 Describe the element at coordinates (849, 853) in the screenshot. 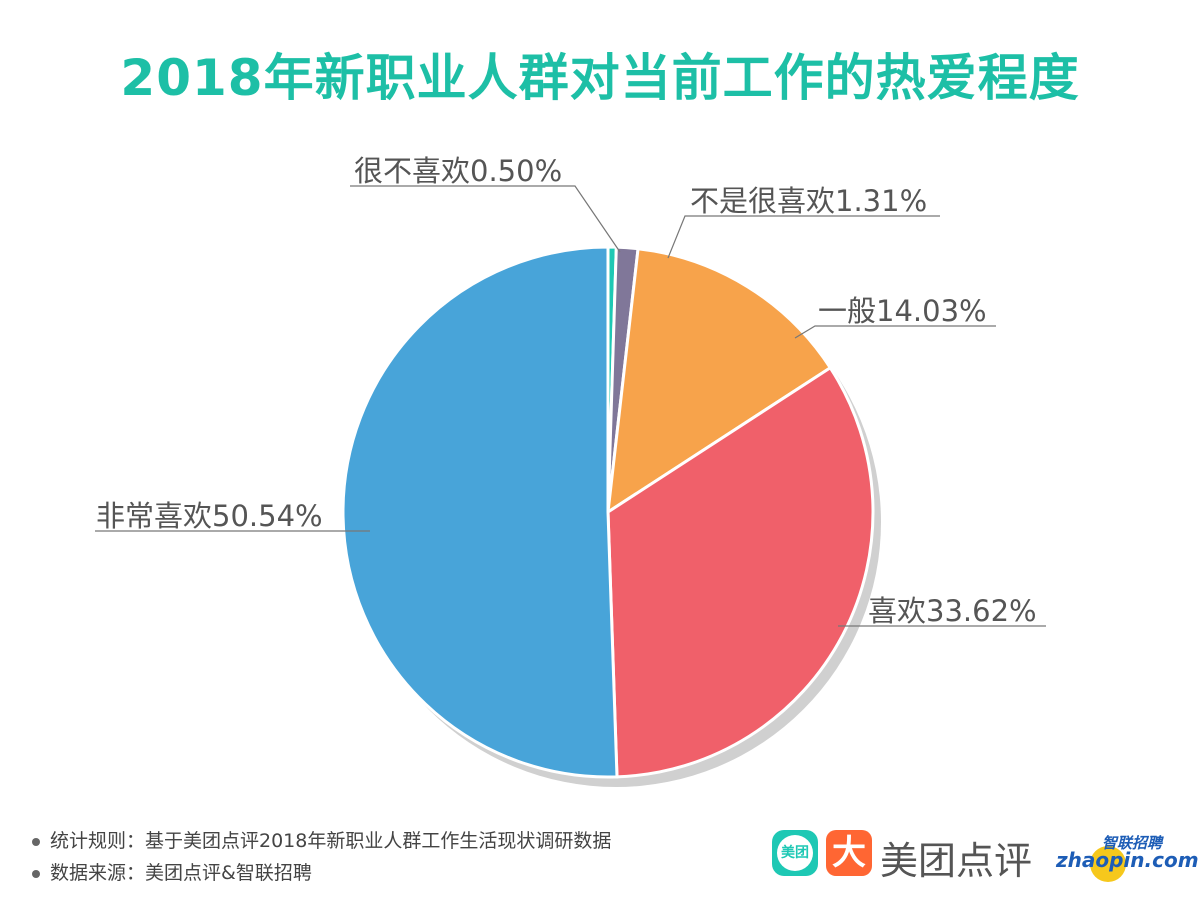

I see `dianping-logo: 大` at that location.